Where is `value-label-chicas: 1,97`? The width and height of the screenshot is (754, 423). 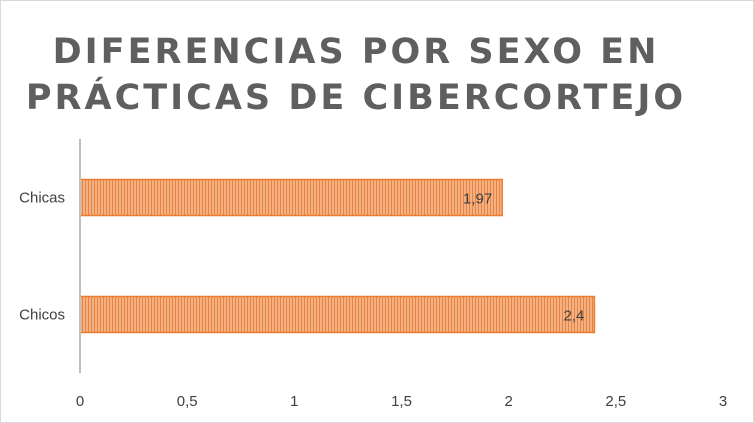 value-label-chicas: 1,97 is located at coordinates (477, 199).